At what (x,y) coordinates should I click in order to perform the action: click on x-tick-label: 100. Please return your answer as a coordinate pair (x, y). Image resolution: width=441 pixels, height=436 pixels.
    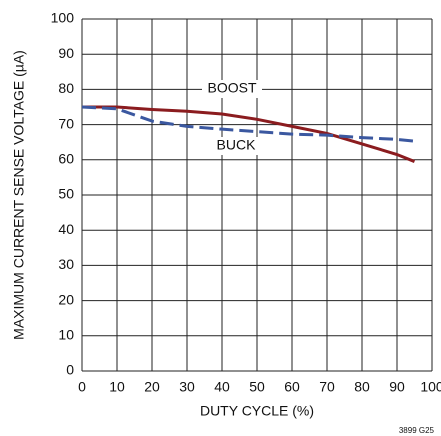
    Looking at the image, I should click on (430, 387).